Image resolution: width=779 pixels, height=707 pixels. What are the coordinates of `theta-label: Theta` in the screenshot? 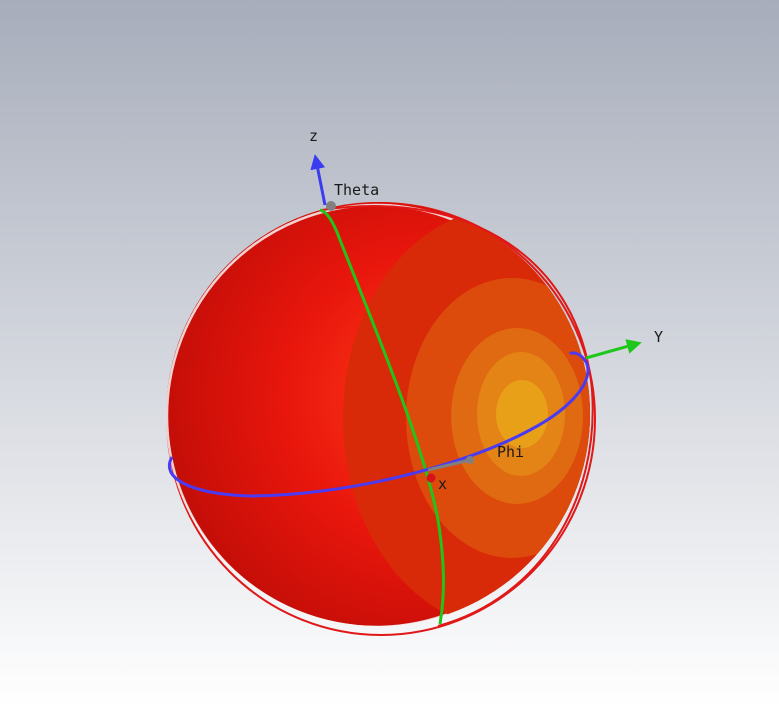 It's located at (356, 190).